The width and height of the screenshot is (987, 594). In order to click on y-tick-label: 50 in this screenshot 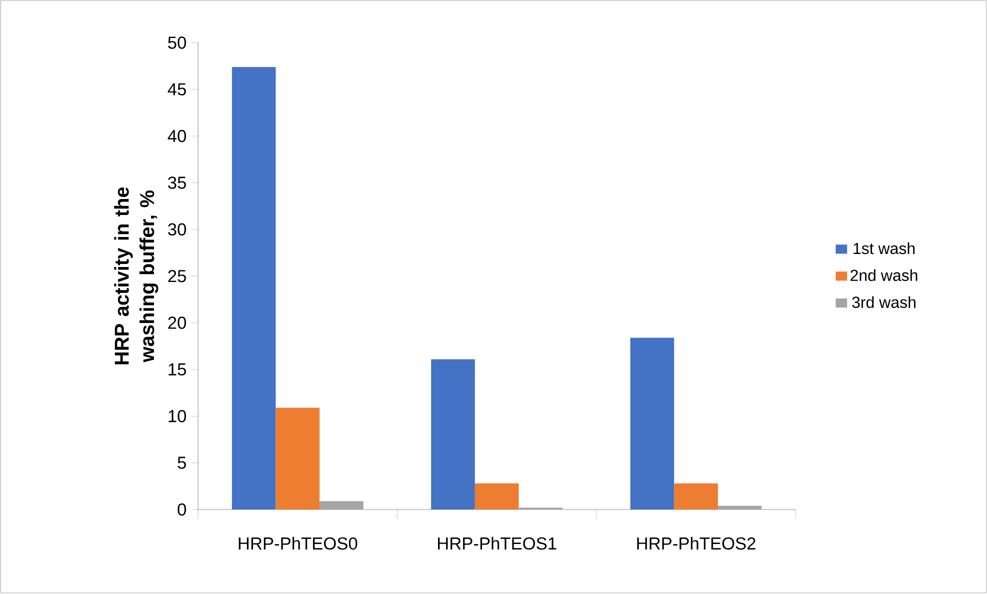, I will do `click(177, 43)`.